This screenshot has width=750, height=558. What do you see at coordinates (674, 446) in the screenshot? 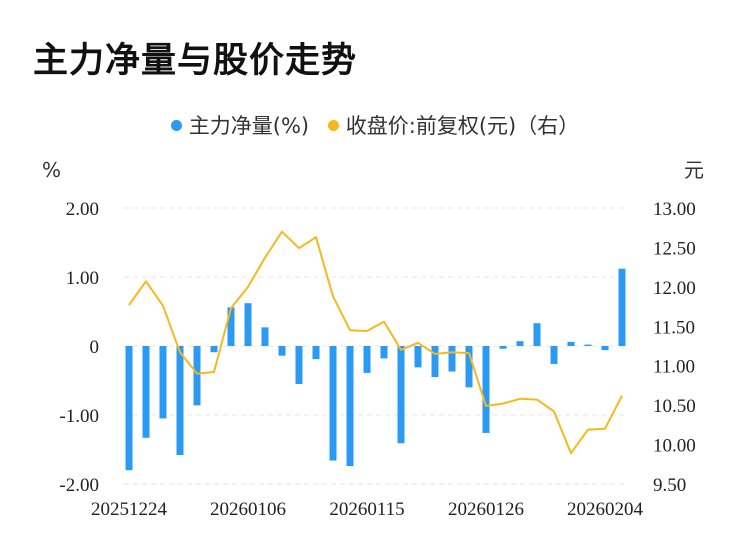
I see `right-axis-tick-label: 10.00` at bounding box center [674, 446].